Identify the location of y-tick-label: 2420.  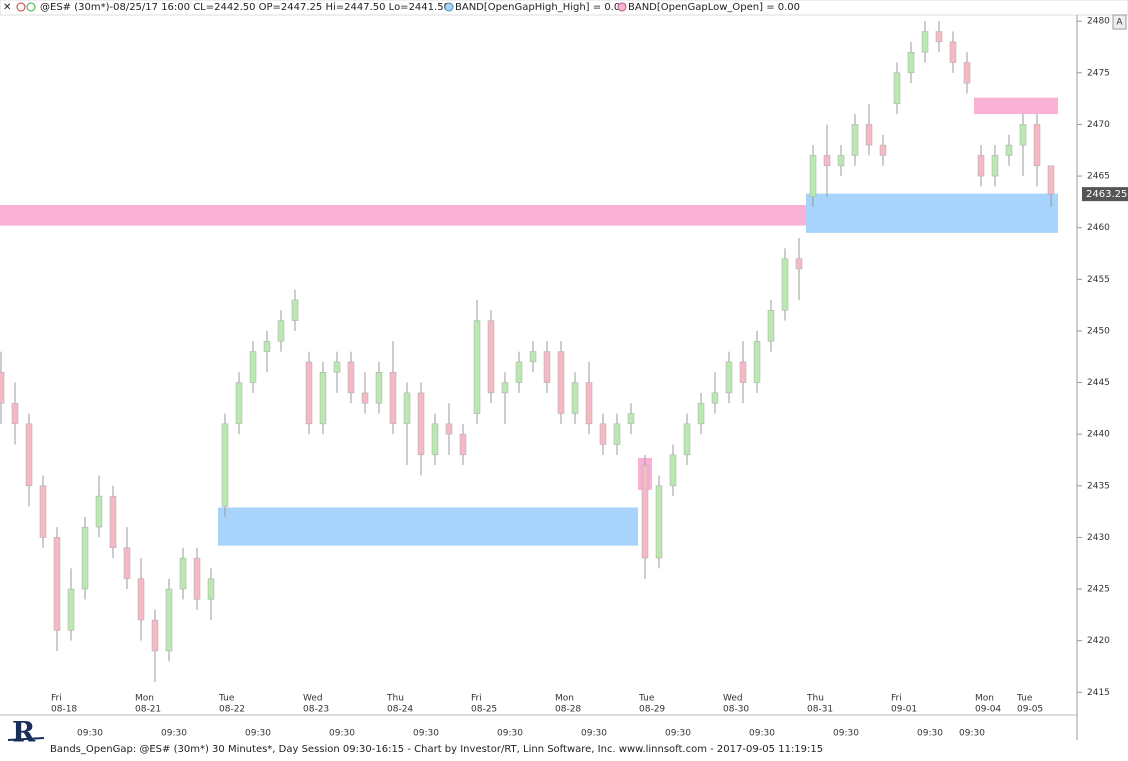
(1098, 641).